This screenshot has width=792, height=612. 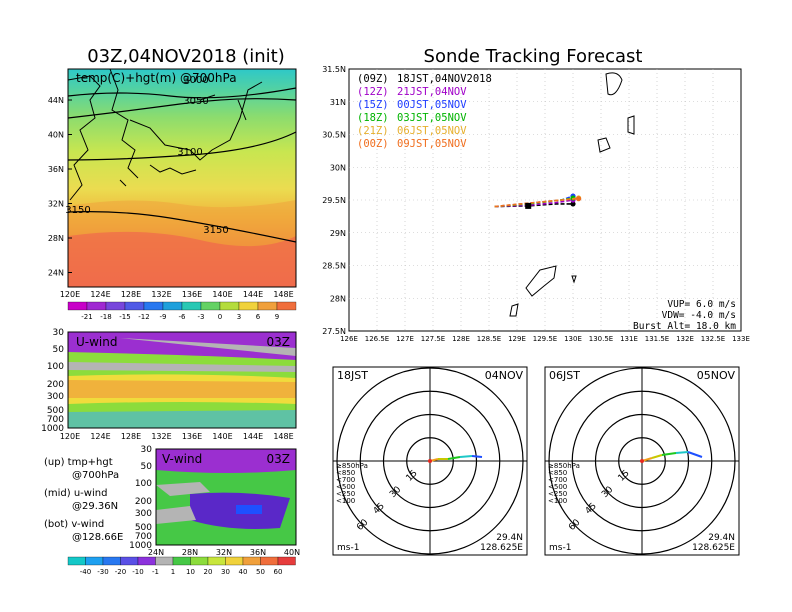 What do you see at coordinates (84, 138) in the screenshot?
I see `coastline-continent` at bounding box center [84, 138].